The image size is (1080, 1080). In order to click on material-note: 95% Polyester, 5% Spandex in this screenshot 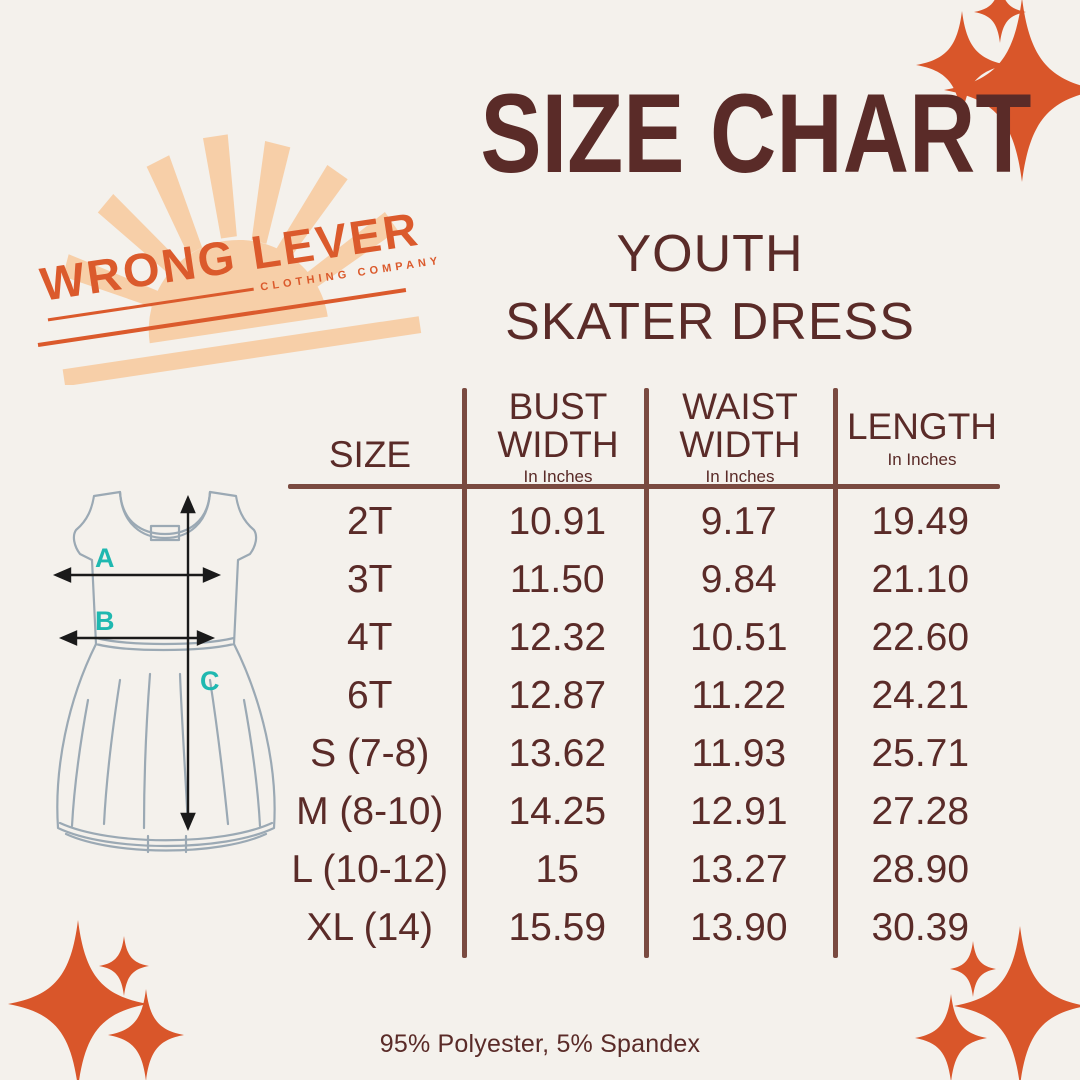, I will do `click(540, 1044)`.